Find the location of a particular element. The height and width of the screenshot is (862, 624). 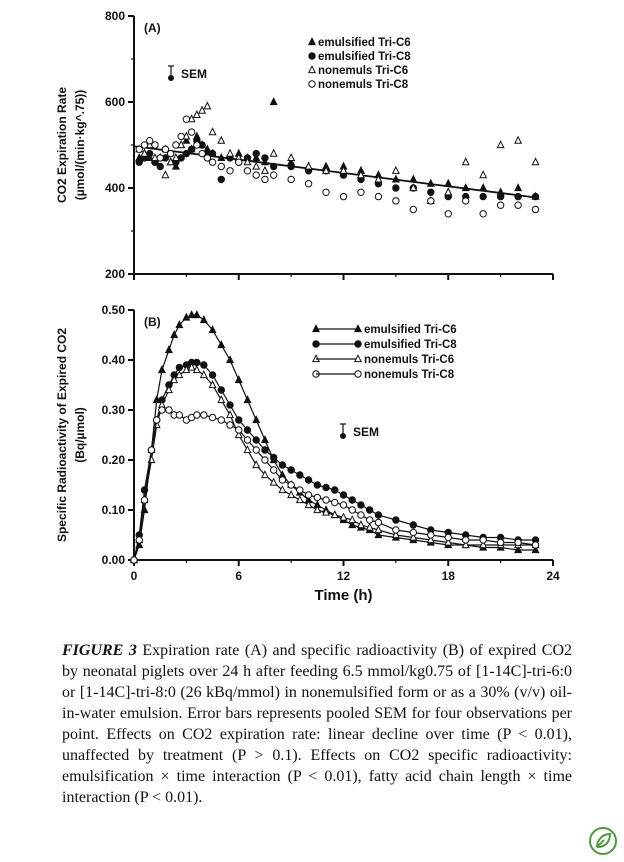

panel-b-y-tick-label: 0.10 is located at coordinates (114, 510).